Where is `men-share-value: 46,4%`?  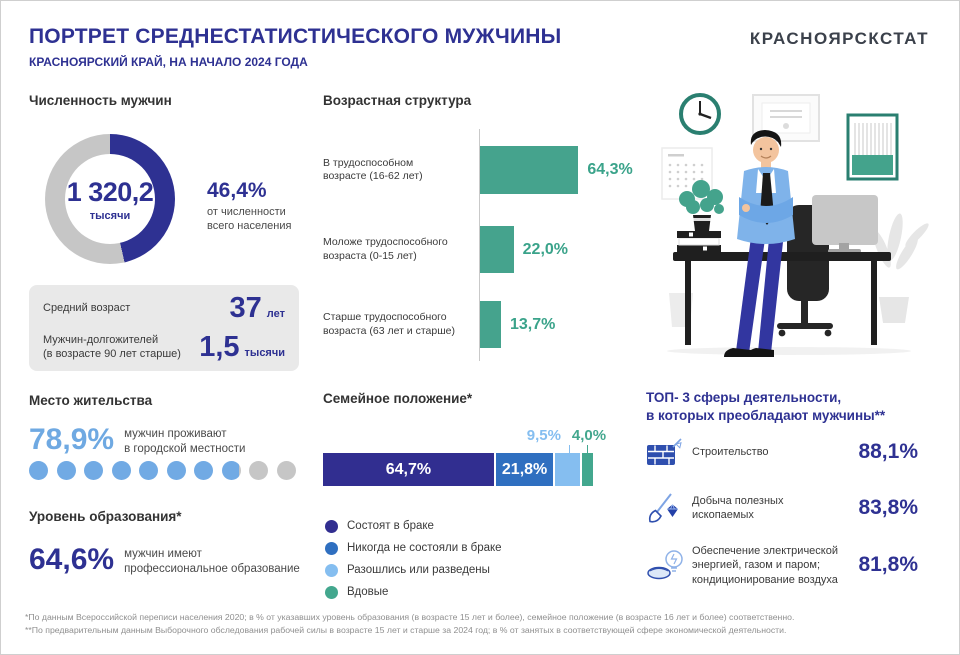
men-share-value: 46,4% is located at coordinates (237, 190).